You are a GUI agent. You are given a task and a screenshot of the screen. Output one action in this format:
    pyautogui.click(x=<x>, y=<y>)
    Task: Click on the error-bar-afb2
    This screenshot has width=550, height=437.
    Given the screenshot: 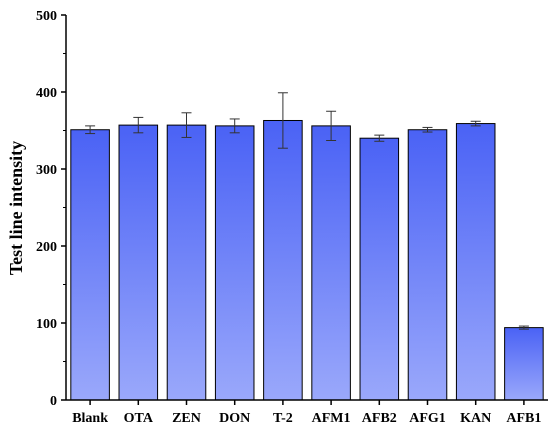 What is the action you would take?
    pyautogui.click(x=379, y=138)
    